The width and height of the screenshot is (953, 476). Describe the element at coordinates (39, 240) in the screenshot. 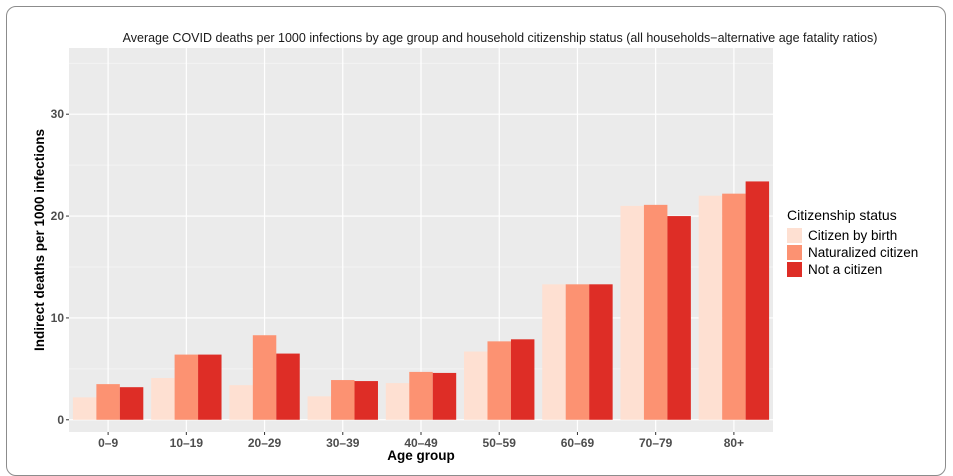

I see `y-axis-title: Indirect deaths per 1000 infections` at that location.